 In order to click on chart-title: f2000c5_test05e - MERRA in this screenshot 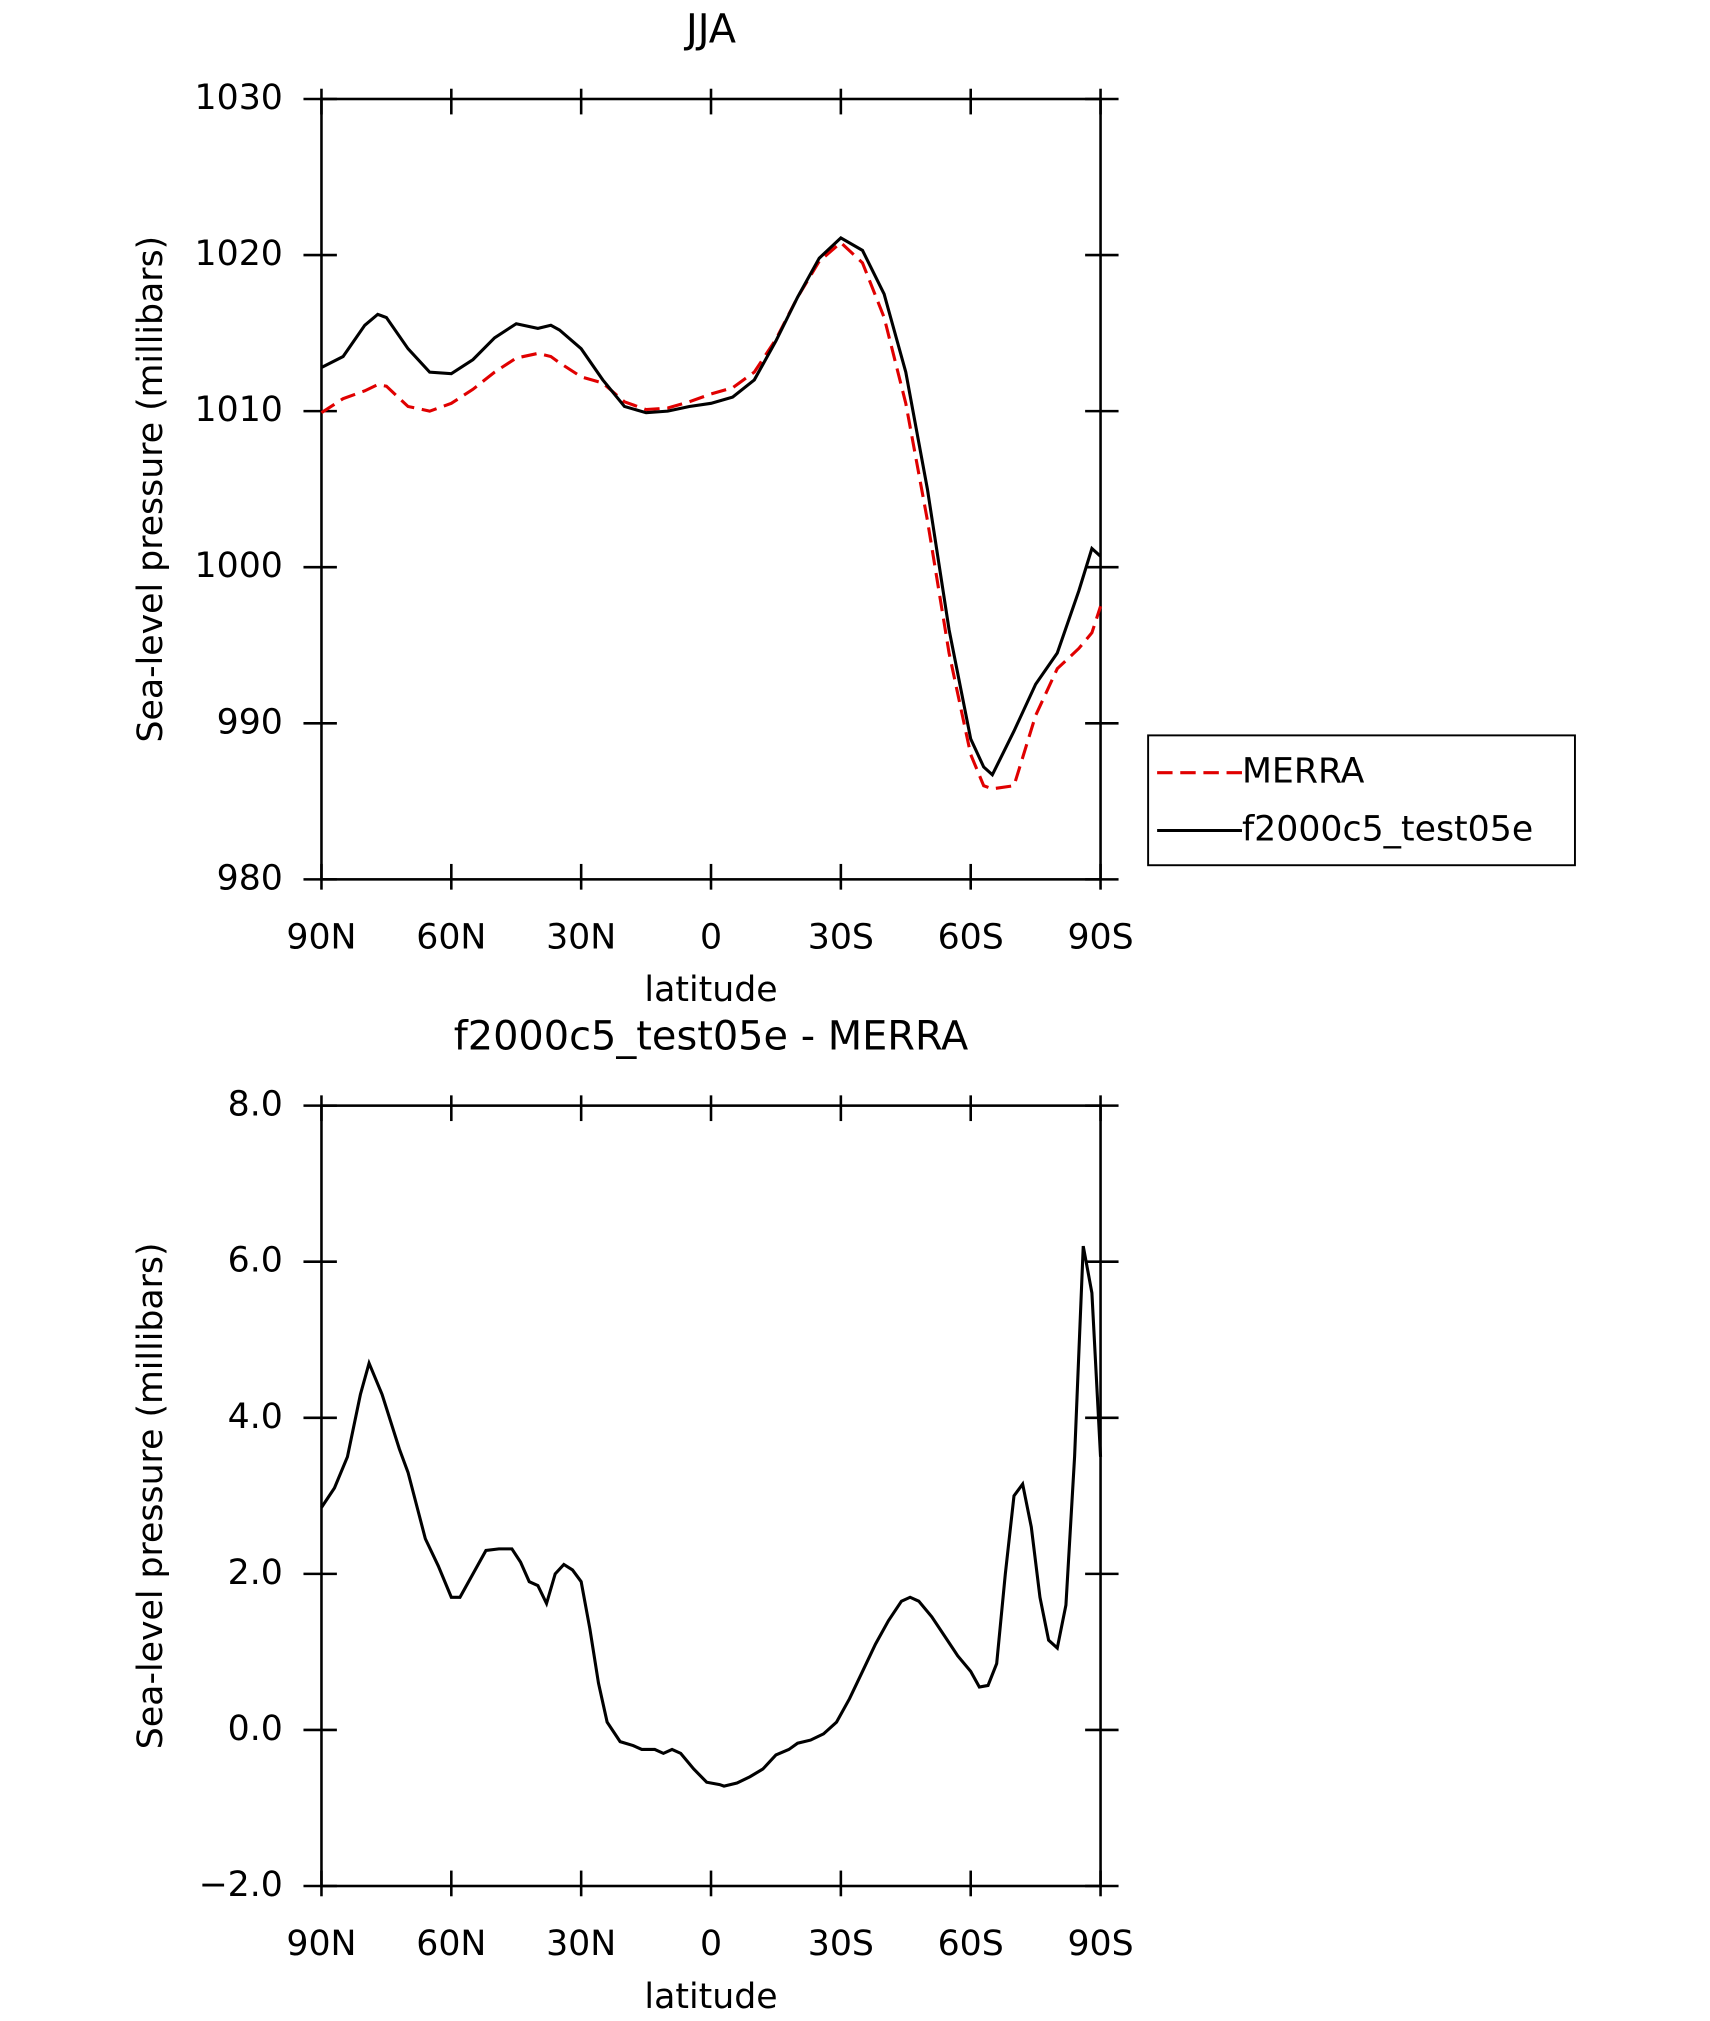, I will do `click(711, 1036)`.